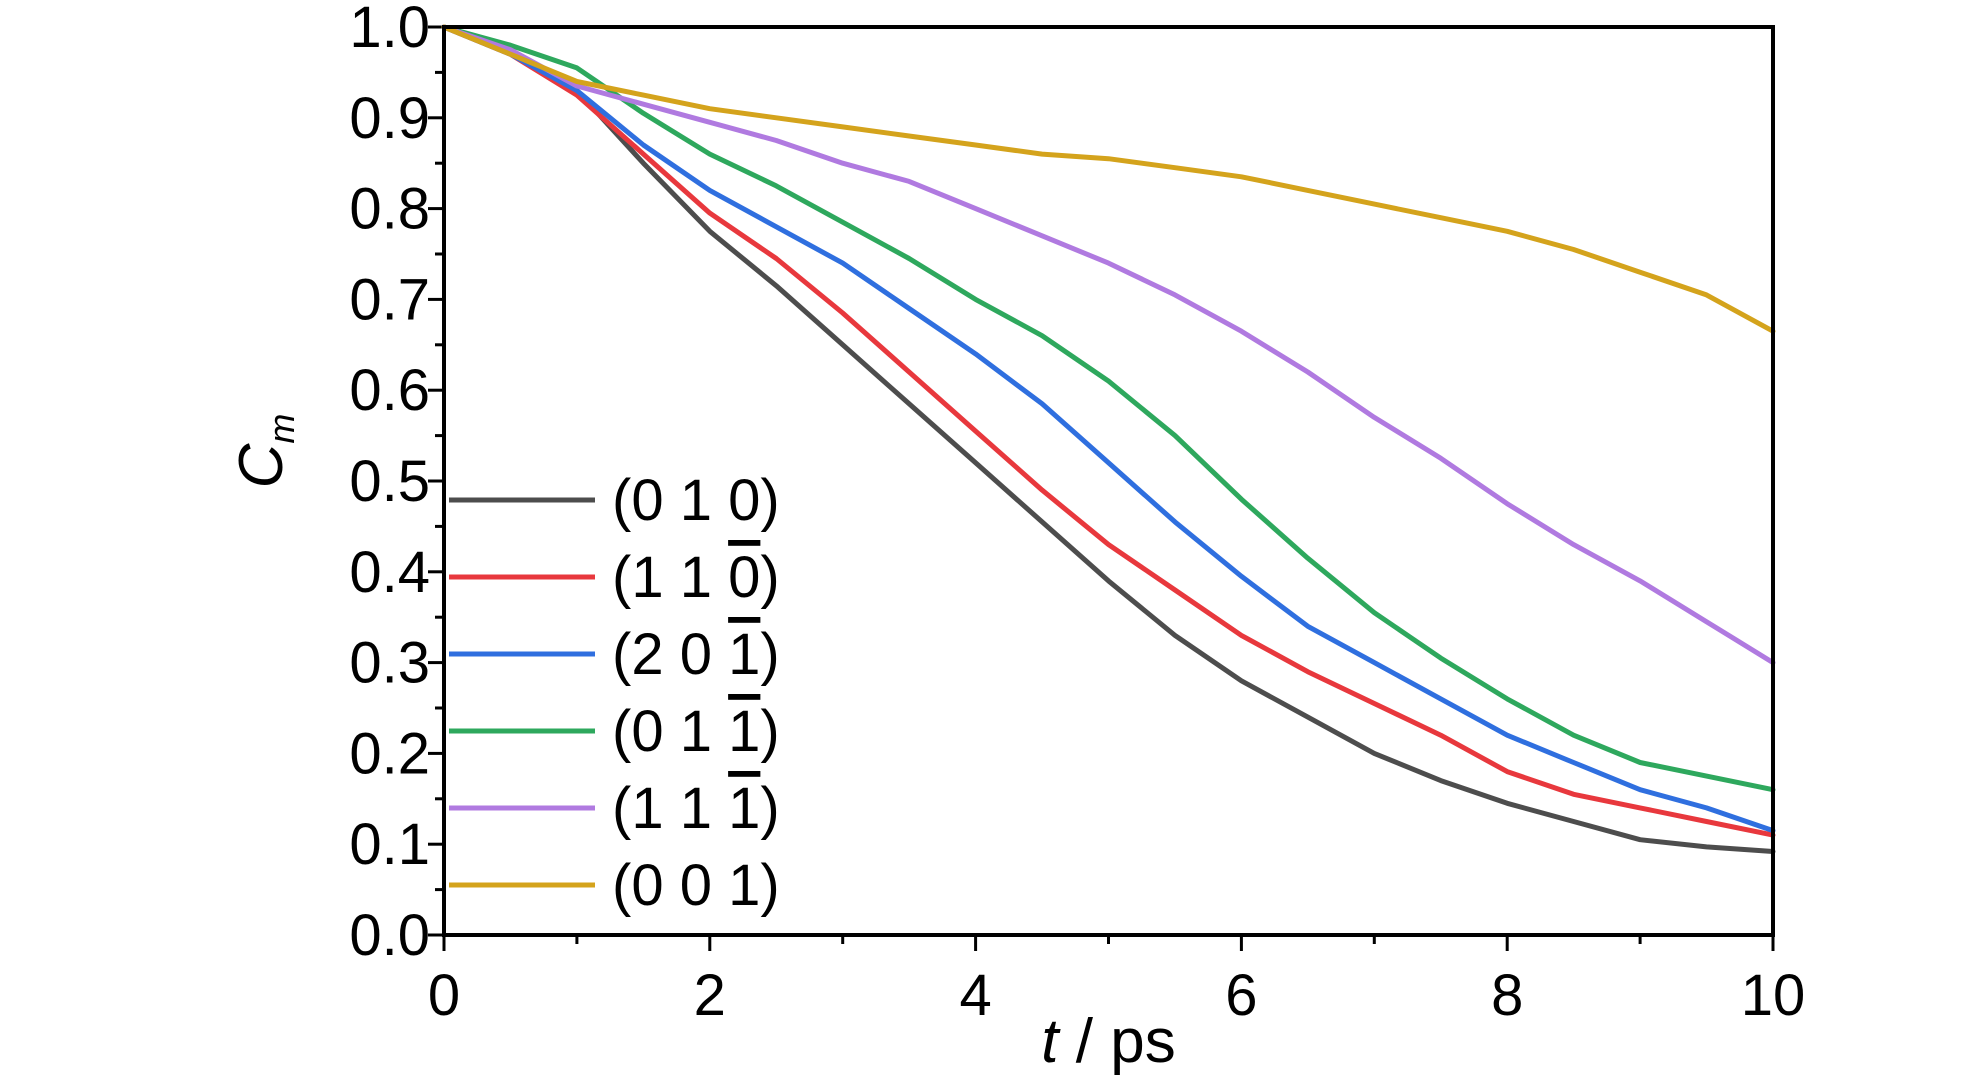 This screenshot has height=1087, width=1984. I want to click on y-tick-label: 0.8, so click(389, 209).